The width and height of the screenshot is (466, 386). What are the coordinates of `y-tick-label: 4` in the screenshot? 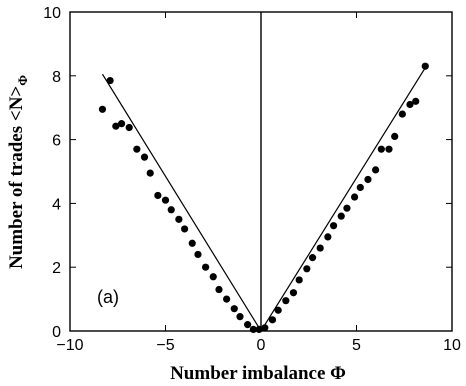 It's located at (56, 204).